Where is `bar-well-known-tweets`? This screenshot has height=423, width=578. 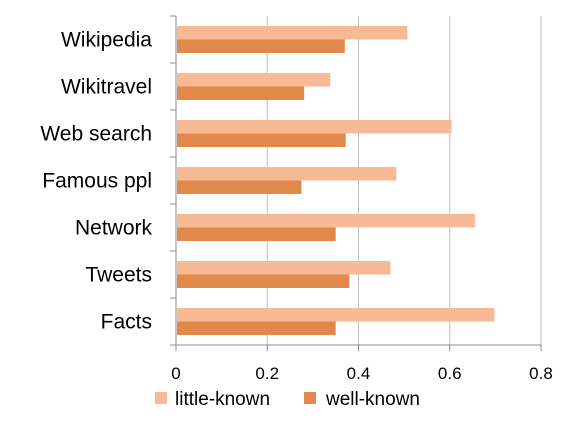
bar-well-known-tweets is located at coordinates (263, 281).